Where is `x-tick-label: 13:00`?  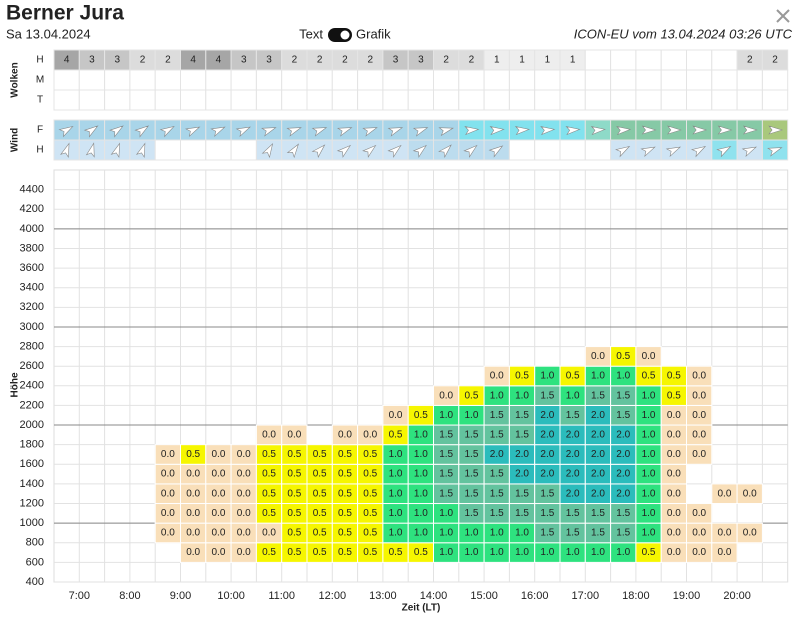
x-tick-label: 13:00 is located at coordinates (383, 596).